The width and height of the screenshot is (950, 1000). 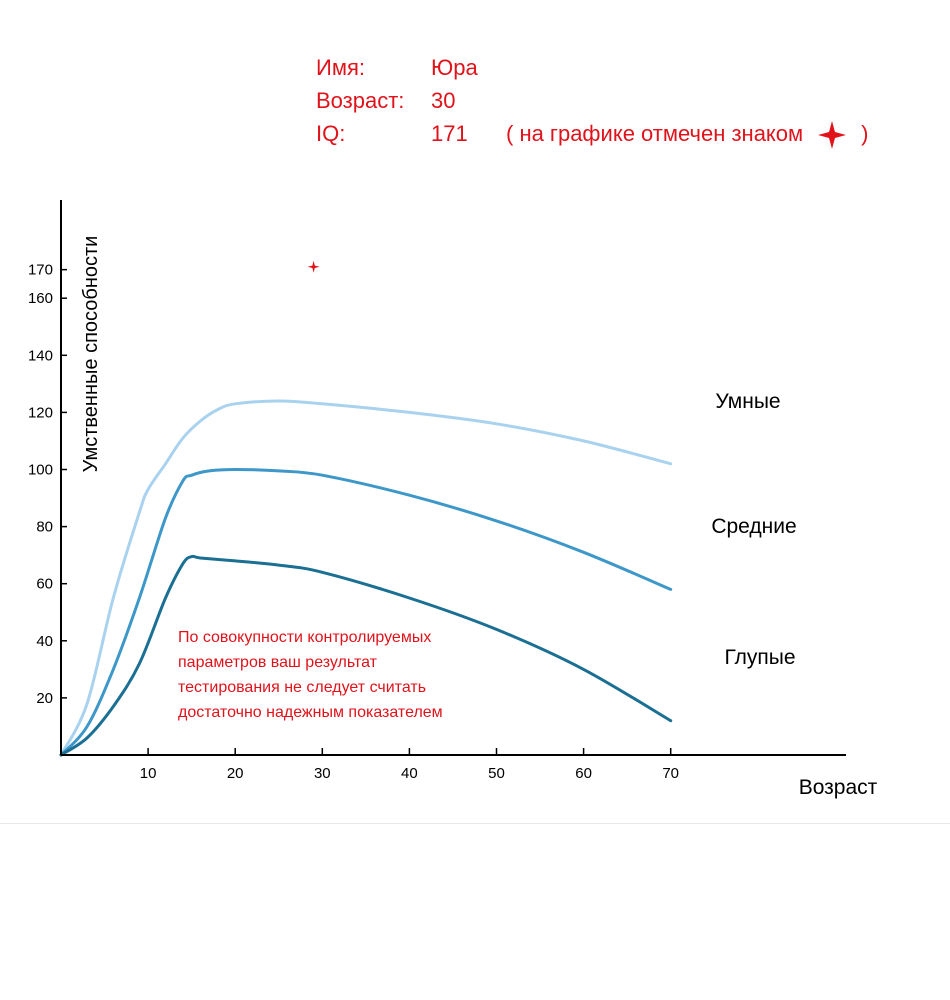 I want to click on warning-line-4: достаточно надежным показателем, so click(x=310, y=712).